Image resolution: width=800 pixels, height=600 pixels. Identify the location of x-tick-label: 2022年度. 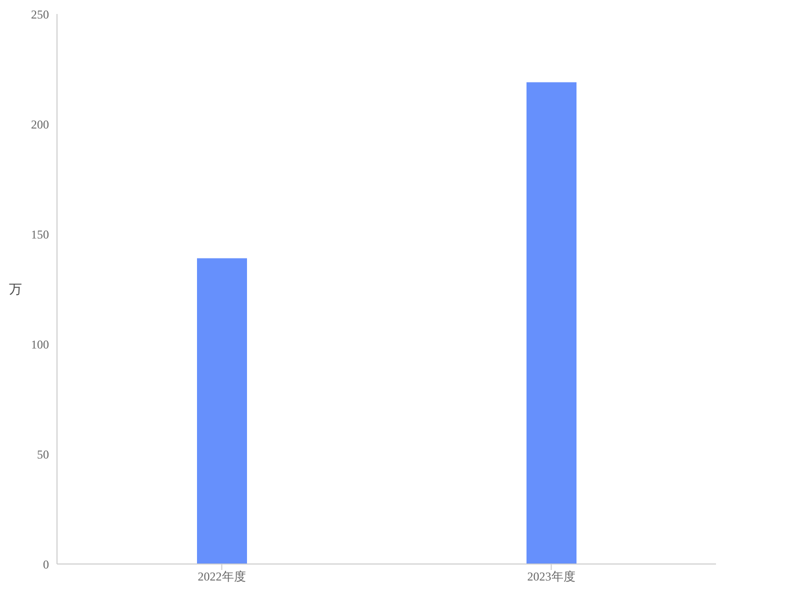
(222, 577).